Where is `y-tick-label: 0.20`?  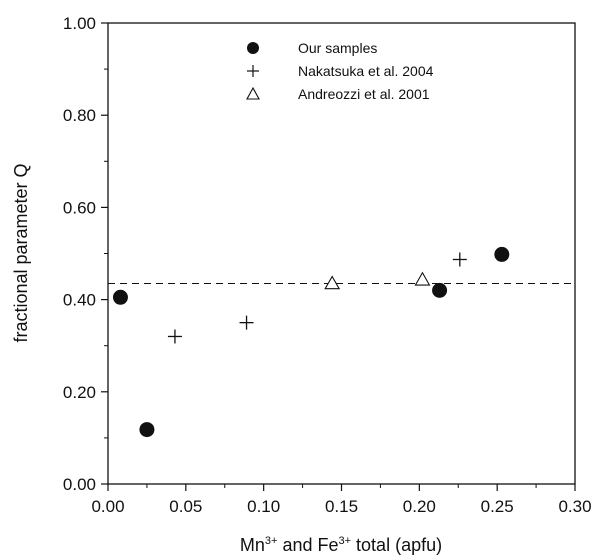 y-tick-label: 0.20 is located at coordinates (79, 392).